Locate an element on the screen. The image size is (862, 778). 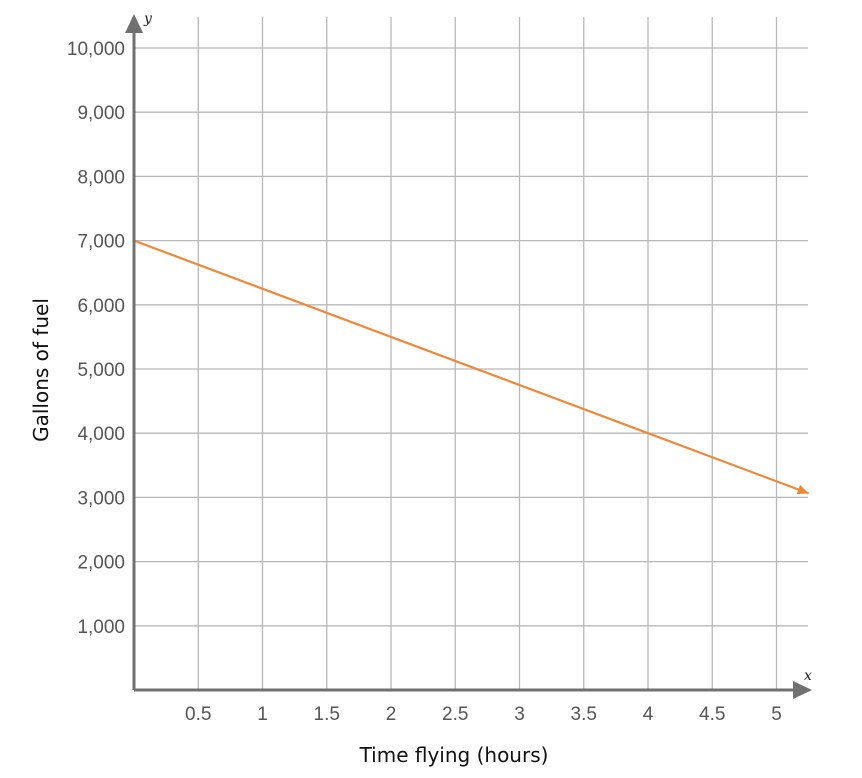
y-axis-letter: y is located at coordinates (148, 19).